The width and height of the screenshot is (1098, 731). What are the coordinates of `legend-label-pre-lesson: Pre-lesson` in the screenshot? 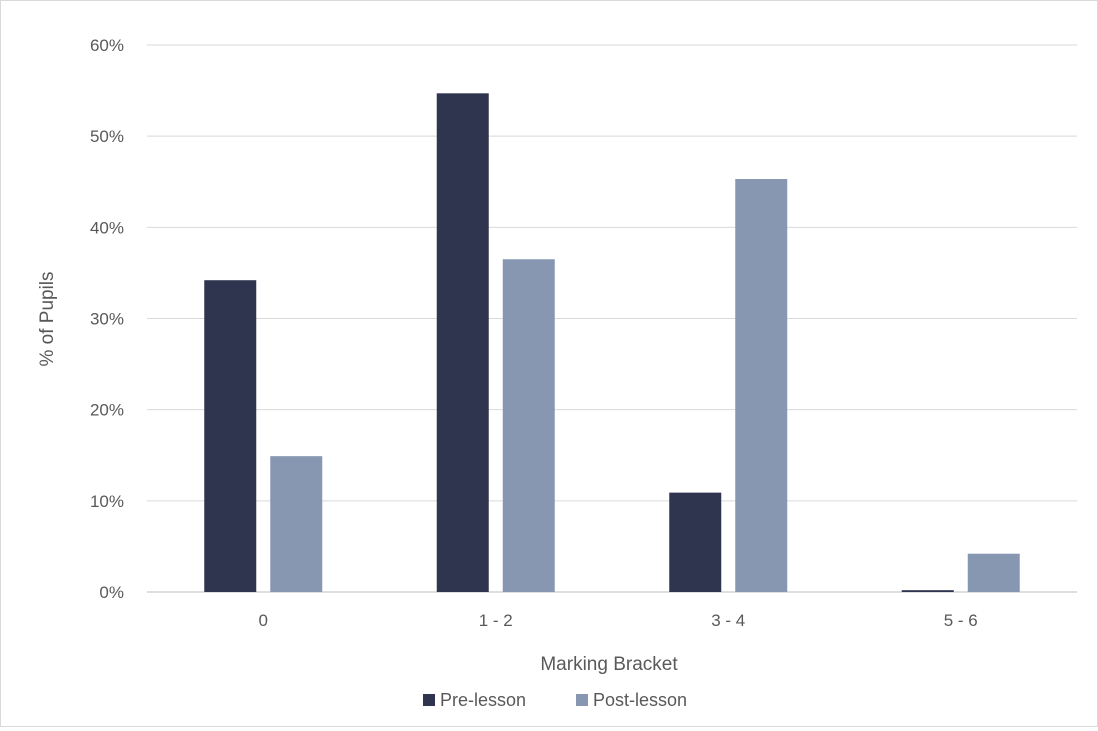 It's located at (483, 700).